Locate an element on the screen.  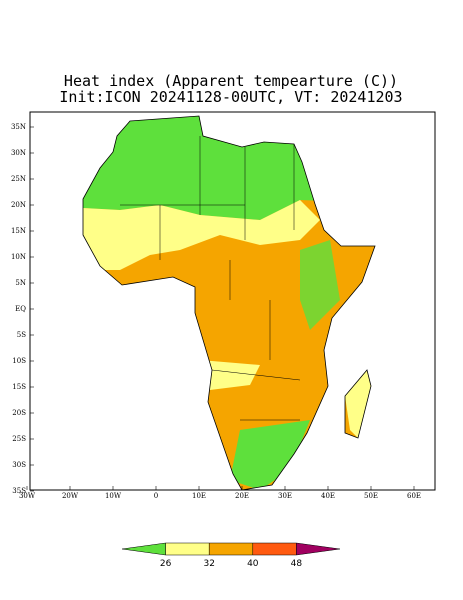
colorbar: 26 32 40 48 is located at coordinates (231, 555).